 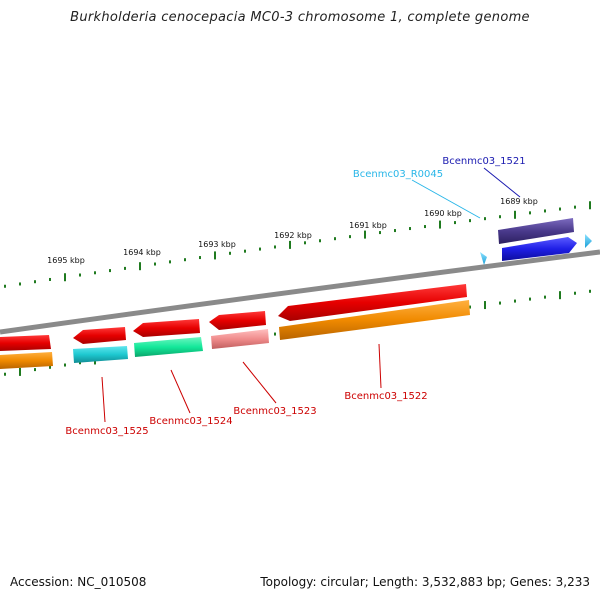 What do you see at coordinates (190, 421) in the screenshot?
I see `label-bcenmc03-1524: Bcenmc03_1524` at bounding box center [190, 421].